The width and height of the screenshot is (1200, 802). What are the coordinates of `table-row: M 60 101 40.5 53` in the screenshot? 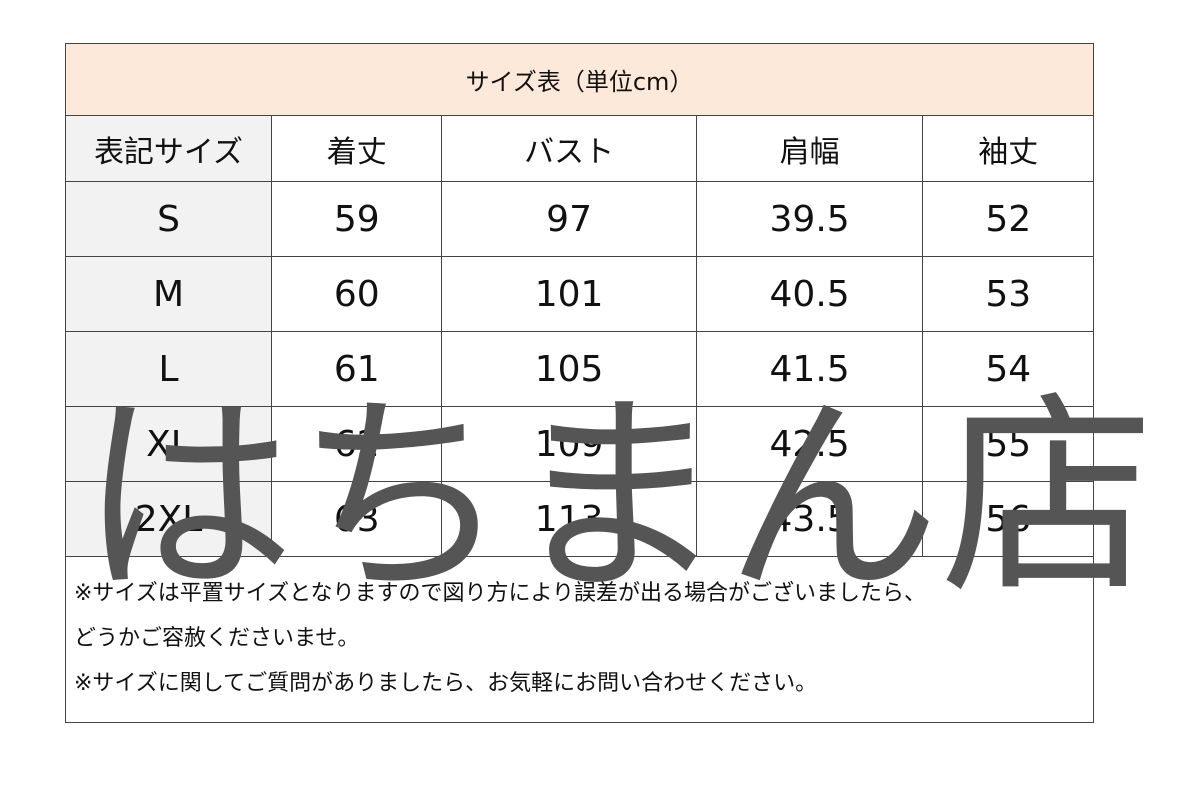 It's located at (579, 294).